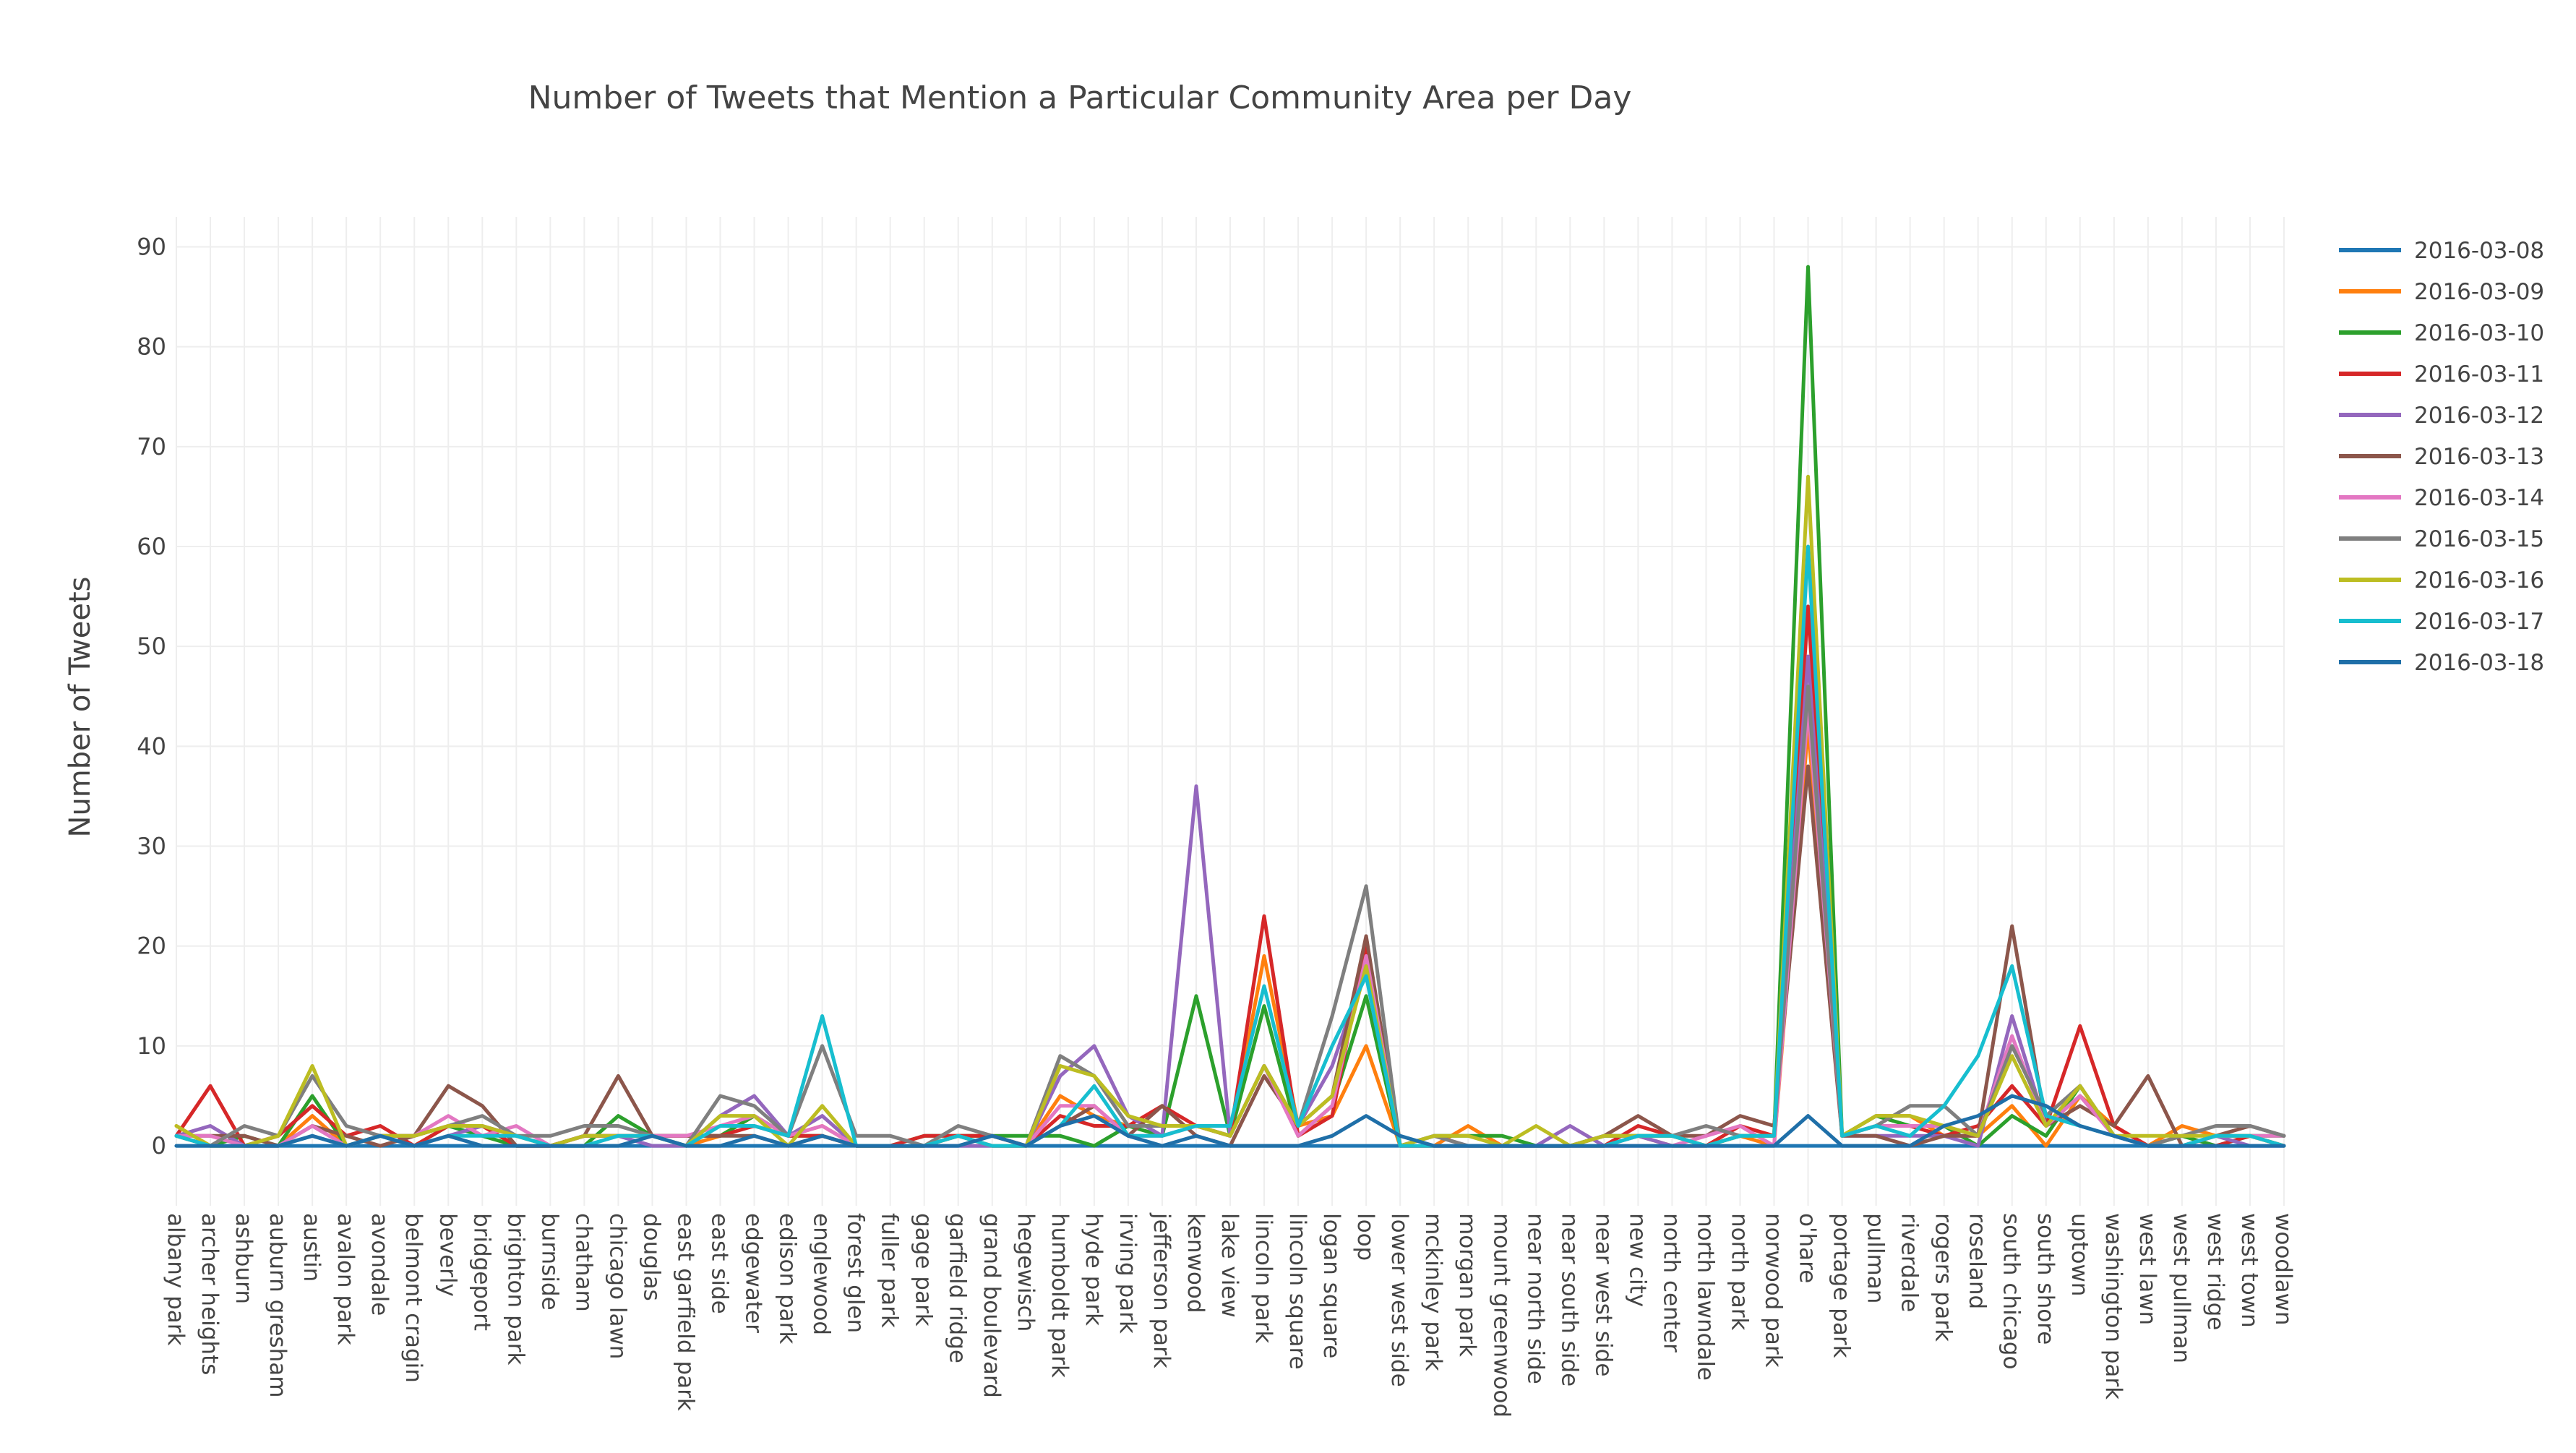  I want to click on x-tick-label: lower west side, so click(1399, 1300).